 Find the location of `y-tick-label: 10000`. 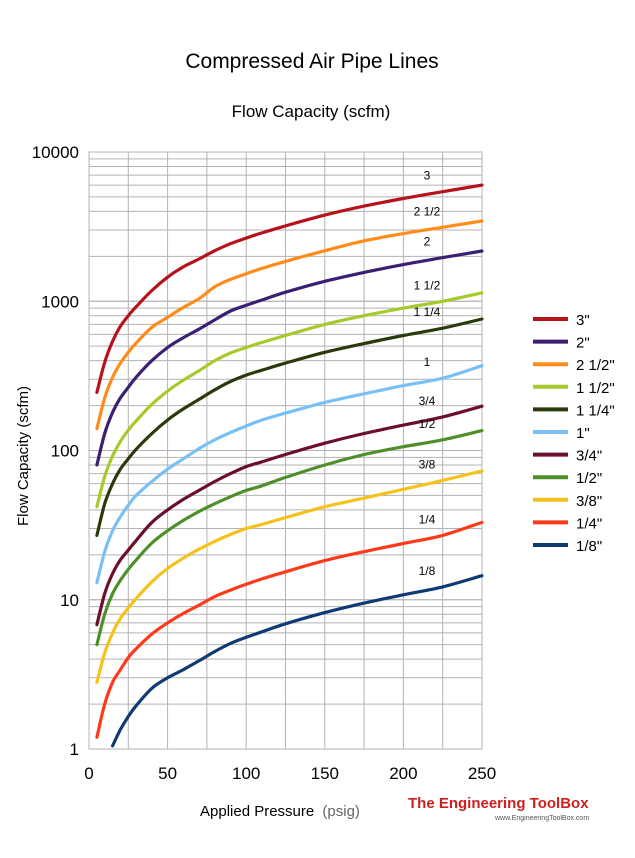

y-tick-label: 10000 is located at coordinates (55, 152).